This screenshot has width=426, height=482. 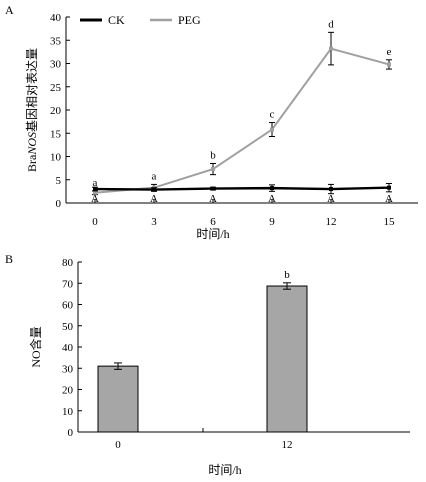 I want to click on chart-a-x-tick-label: 12, so click(x=331, y=222).